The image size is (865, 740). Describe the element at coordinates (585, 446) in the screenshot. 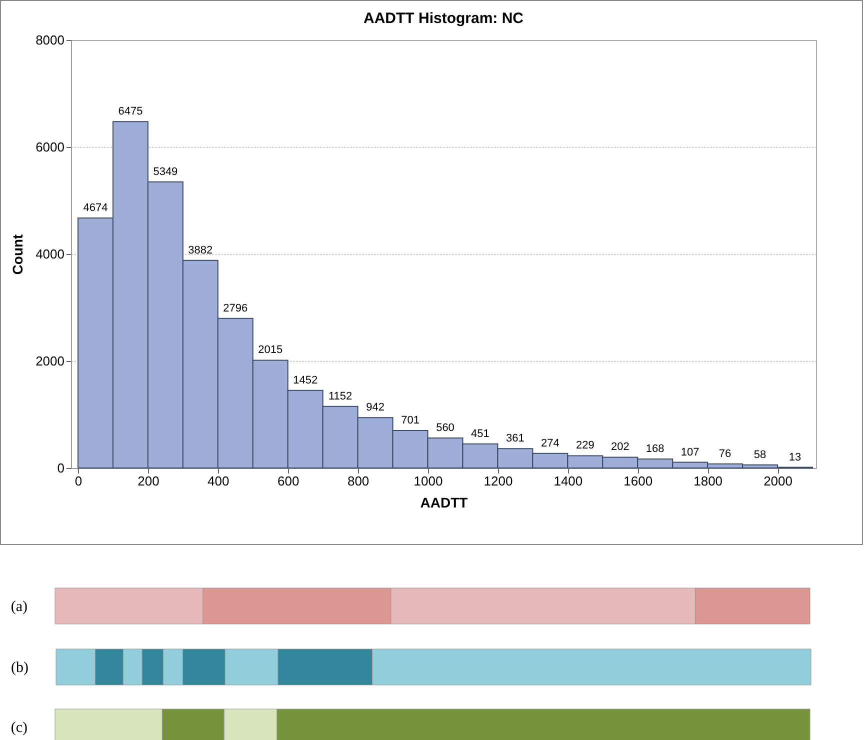

I see `data-label: 229` at that location.